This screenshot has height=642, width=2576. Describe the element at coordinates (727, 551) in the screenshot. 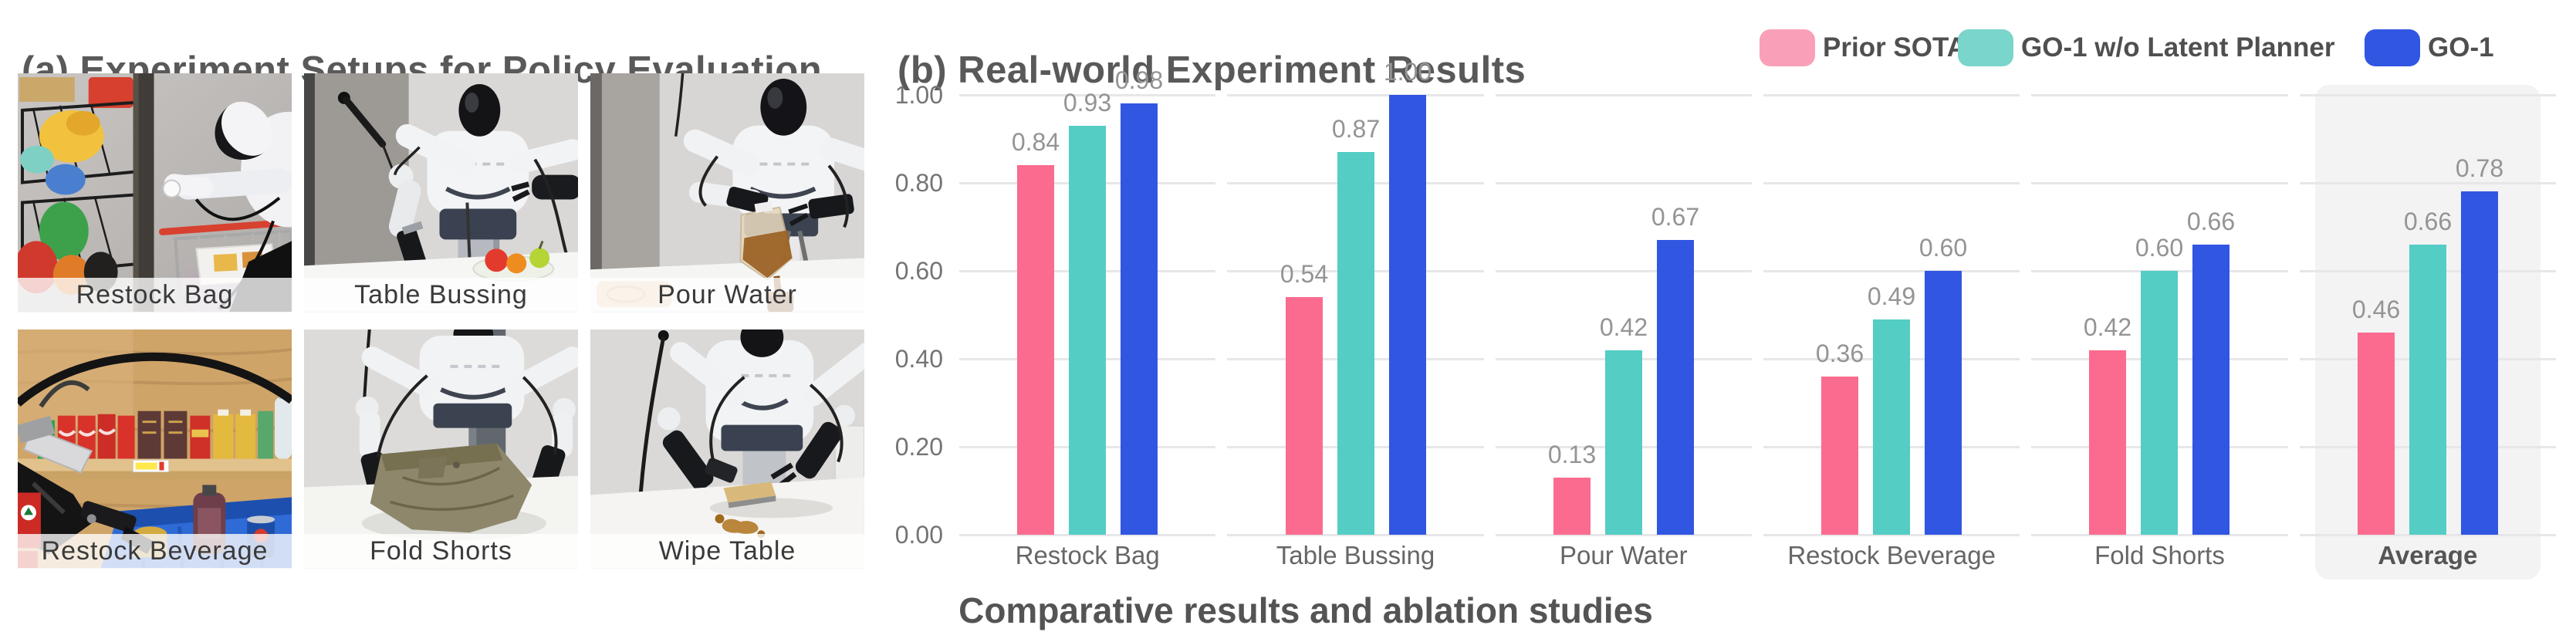

I see `photo-label-wipe-table: Wipe Table` at that location.